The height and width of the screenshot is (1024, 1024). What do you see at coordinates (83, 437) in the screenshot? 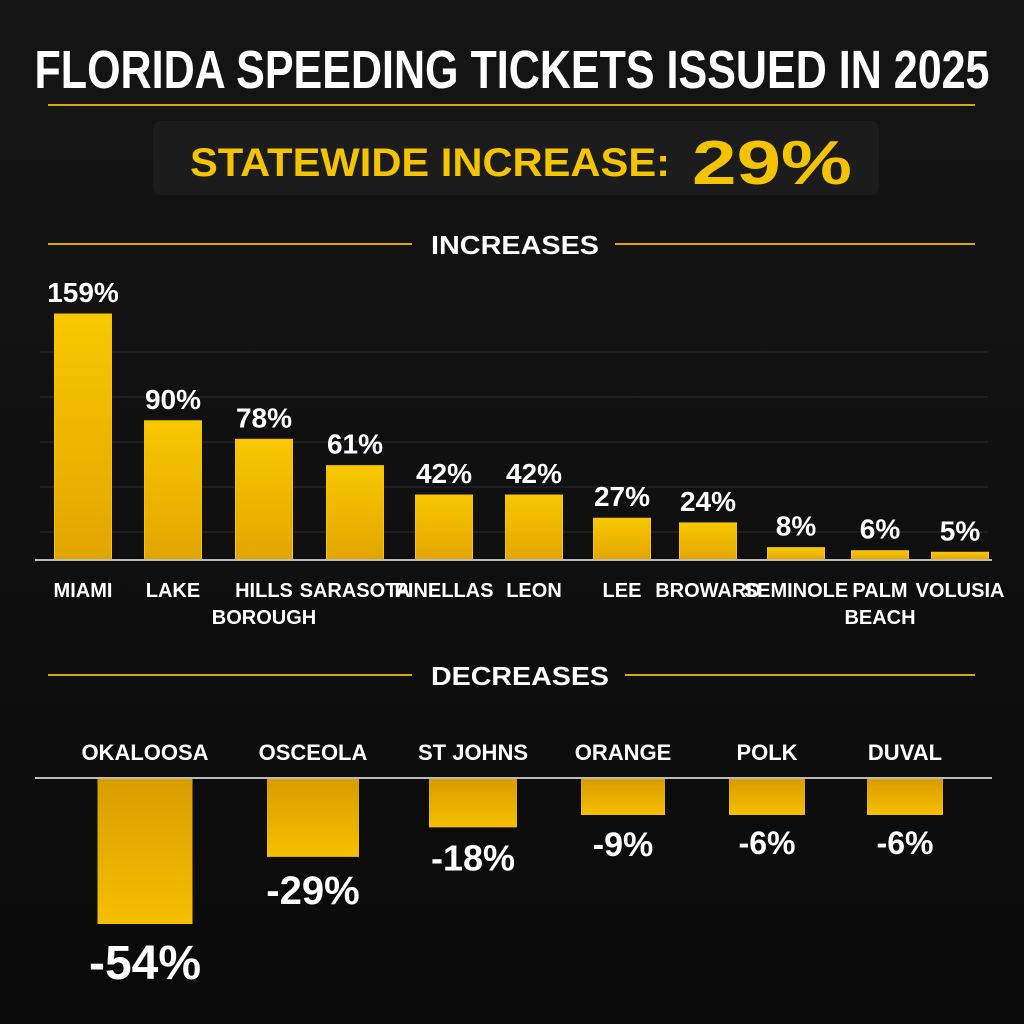
I see `bar-miami` at bounding box center [83, 437].